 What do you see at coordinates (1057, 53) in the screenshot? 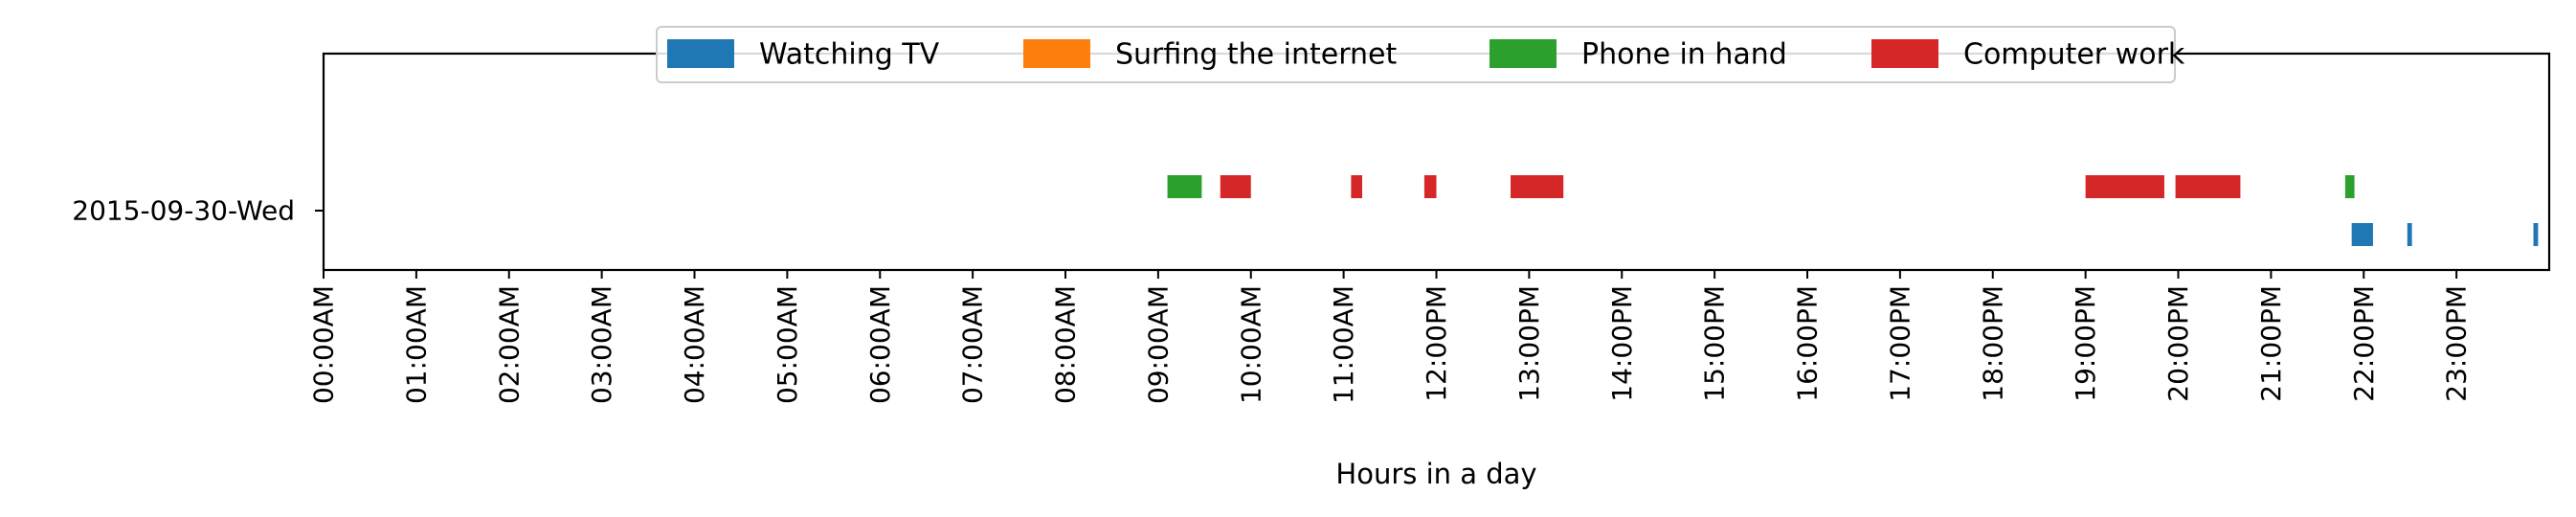
I see `legend-swatch-surfing-the-internet` at bounding box center [1057, 53].